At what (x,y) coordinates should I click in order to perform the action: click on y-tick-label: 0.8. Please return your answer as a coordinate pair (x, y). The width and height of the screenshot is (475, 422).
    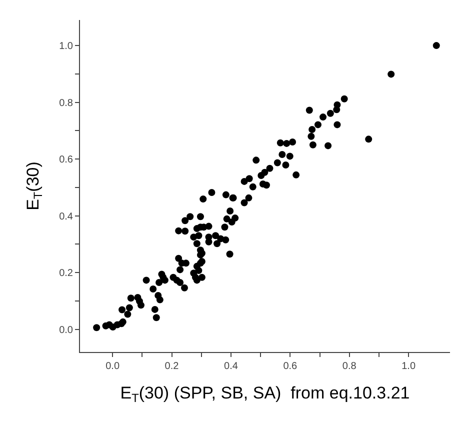
    Looking at the image, I should click on (66, 103).